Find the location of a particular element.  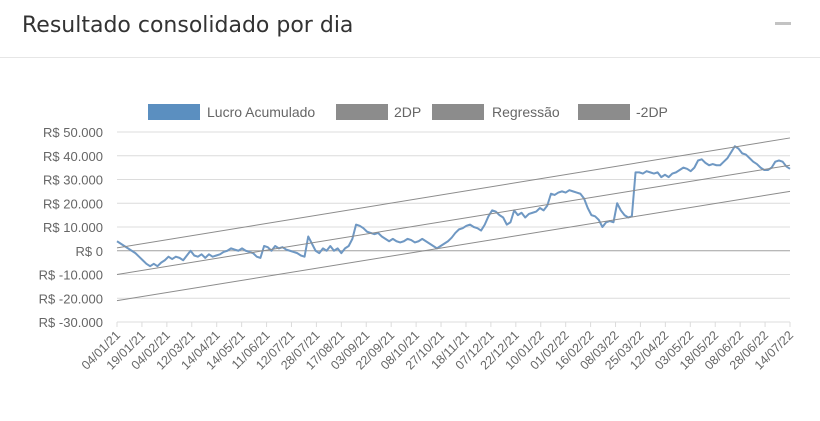

y-tick-label: R$ 0 is located at coordinates (89, 251).